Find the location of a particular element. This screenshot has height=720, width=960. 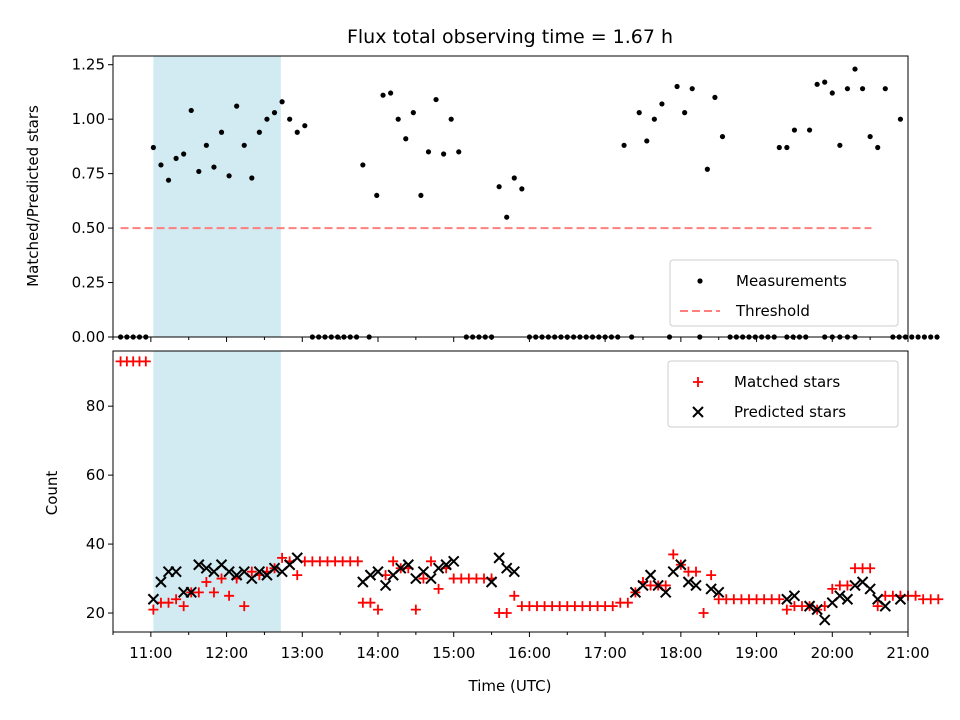

bottom-x-tick-label: 12:00 is located at coordinates (226, 653).